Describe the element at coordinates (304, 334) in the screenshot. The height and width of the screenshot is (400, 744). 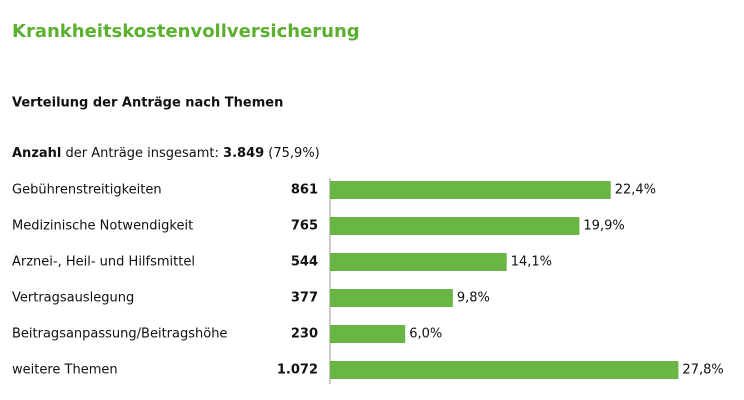
I see `count-label: 230` at that location.